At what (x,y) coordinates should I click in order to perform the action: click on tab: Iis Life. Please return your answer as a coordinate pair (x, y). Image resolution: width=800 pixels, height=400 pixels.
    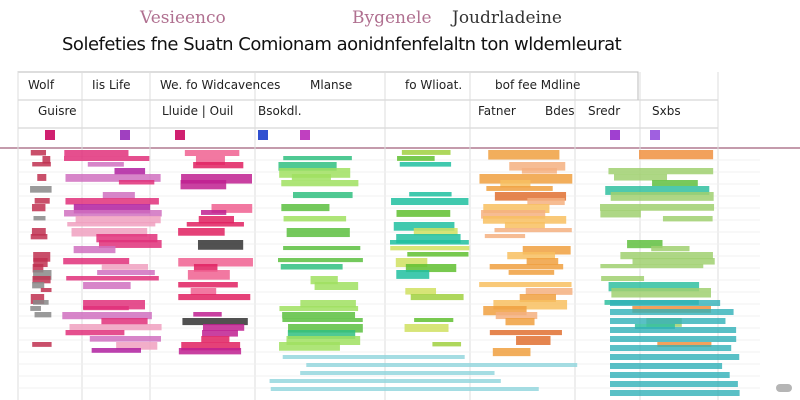
    Looking at the image, I should click on (111, 85).